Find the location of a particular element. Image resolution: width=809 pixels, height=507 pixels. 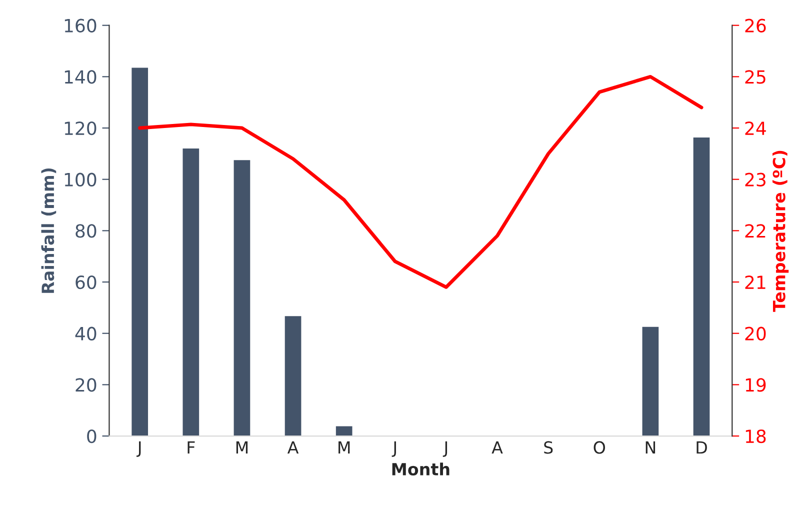

x-tick-label: O is located at coordinates (600, 447).